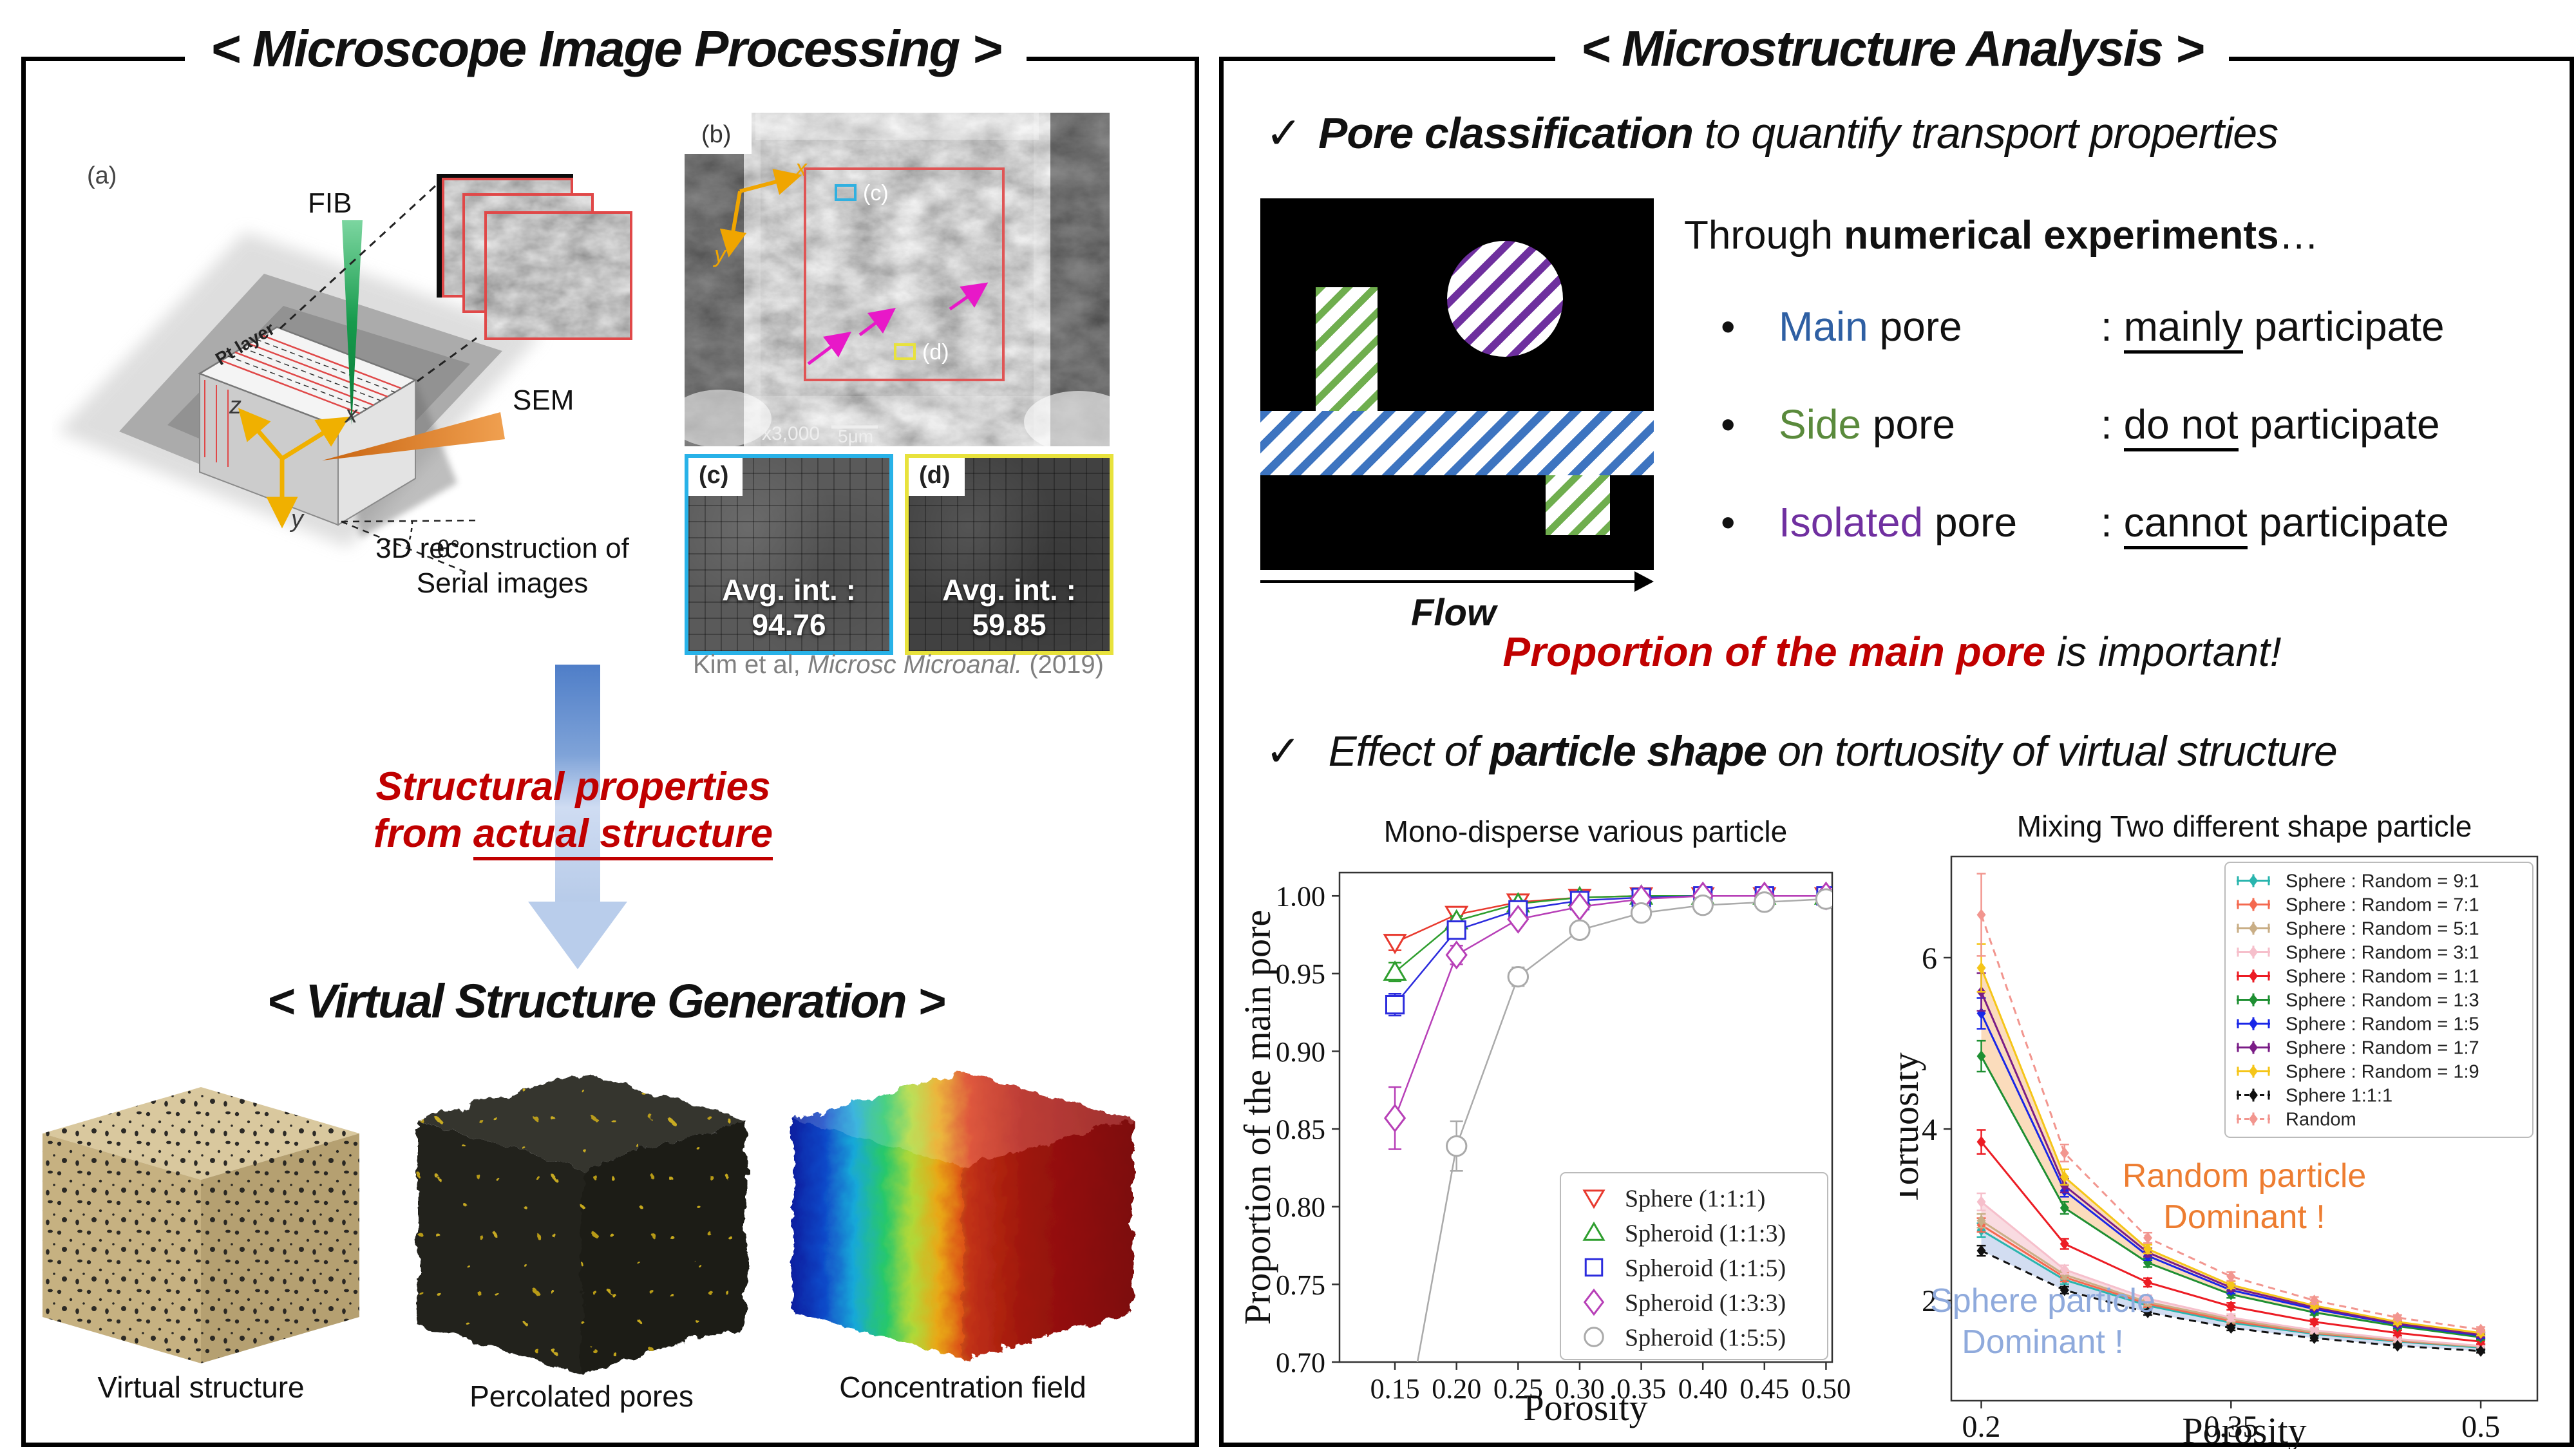 This screenshot has height=1449, width=2576. What do you see at coordinates (1453, 613) in the screenshot?
I see `flow-label: Flow` at bounding box center [1453, 613].